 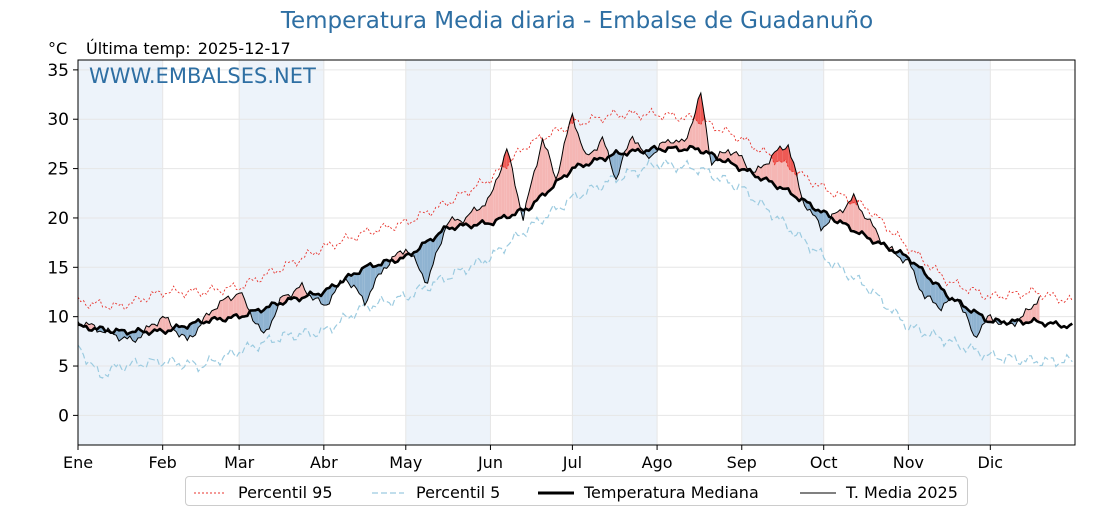 What do you see at coordinates (908, 462) in the screenshot?
I see `x-tick-label: Nov` at bounding box center [908, 462].